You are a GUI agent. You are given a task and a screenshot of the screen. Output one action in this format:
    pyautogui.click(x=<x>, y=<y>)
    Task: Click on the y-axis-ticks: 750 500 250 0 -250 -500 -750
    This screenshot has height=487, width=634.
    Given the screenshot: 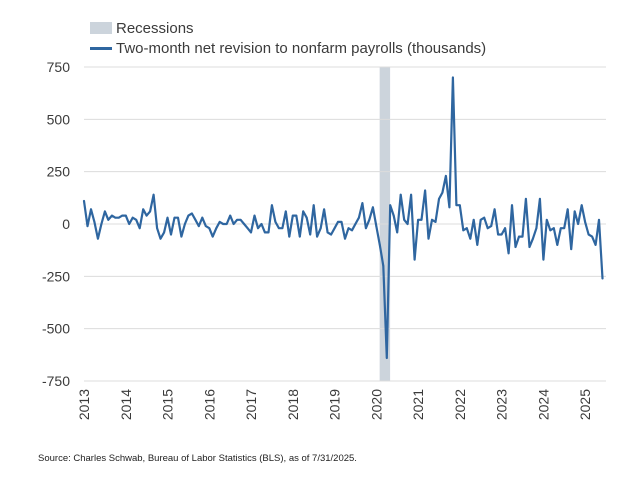 What is the action you would take?
    pyautogui.click(x=56, y=224)
    